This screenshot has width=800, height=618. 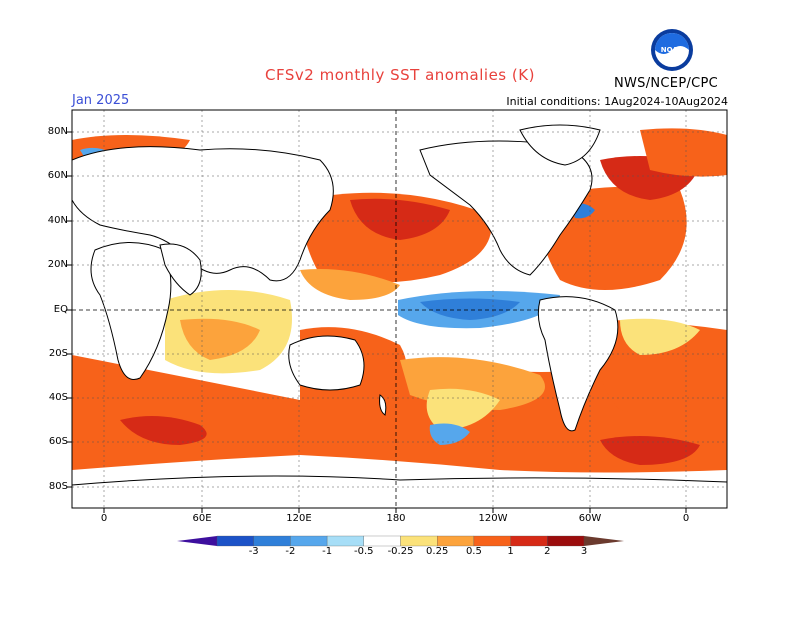 I want to click on land-arabia-india, so click(x=180, y=269).